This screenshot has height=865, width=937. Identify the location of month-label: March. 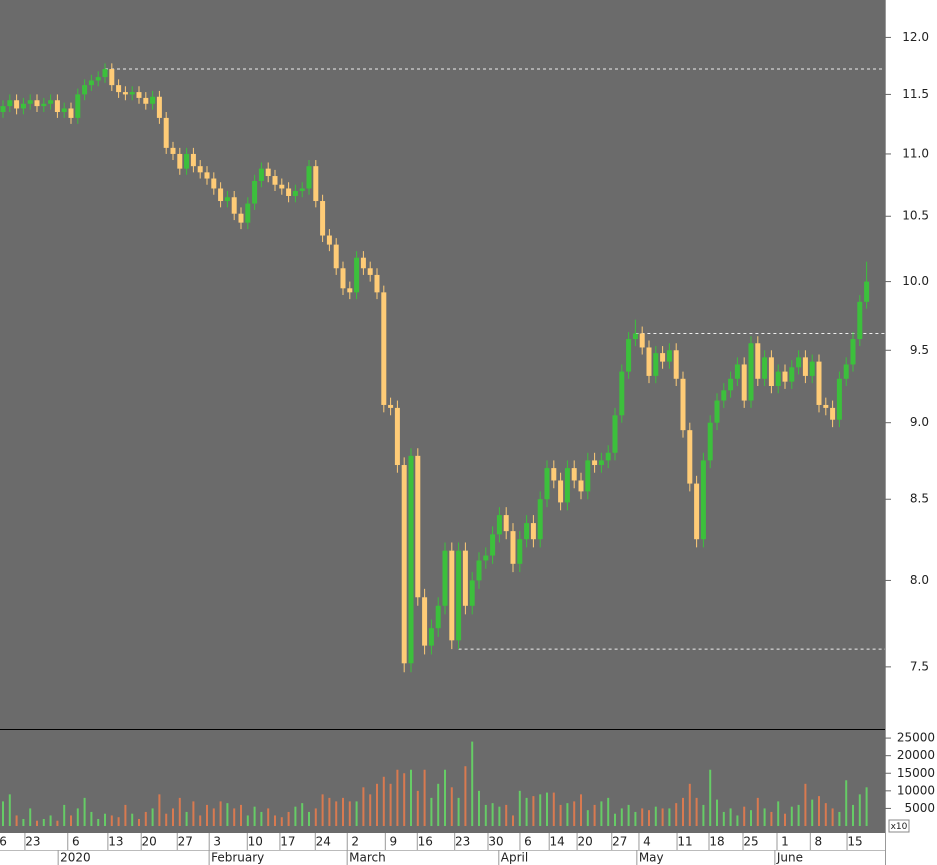
(367, 858).